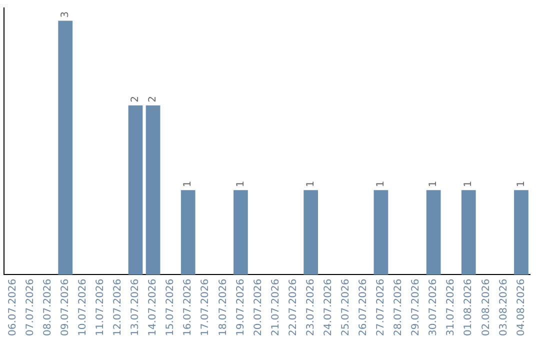 Image resolution: width=540 pixels, height=340 pixels. What do you see at coordinates (188, 307) in the screenshot?
I see `x-tick-label: 16.07.2026` at bounding box center [188, 307].